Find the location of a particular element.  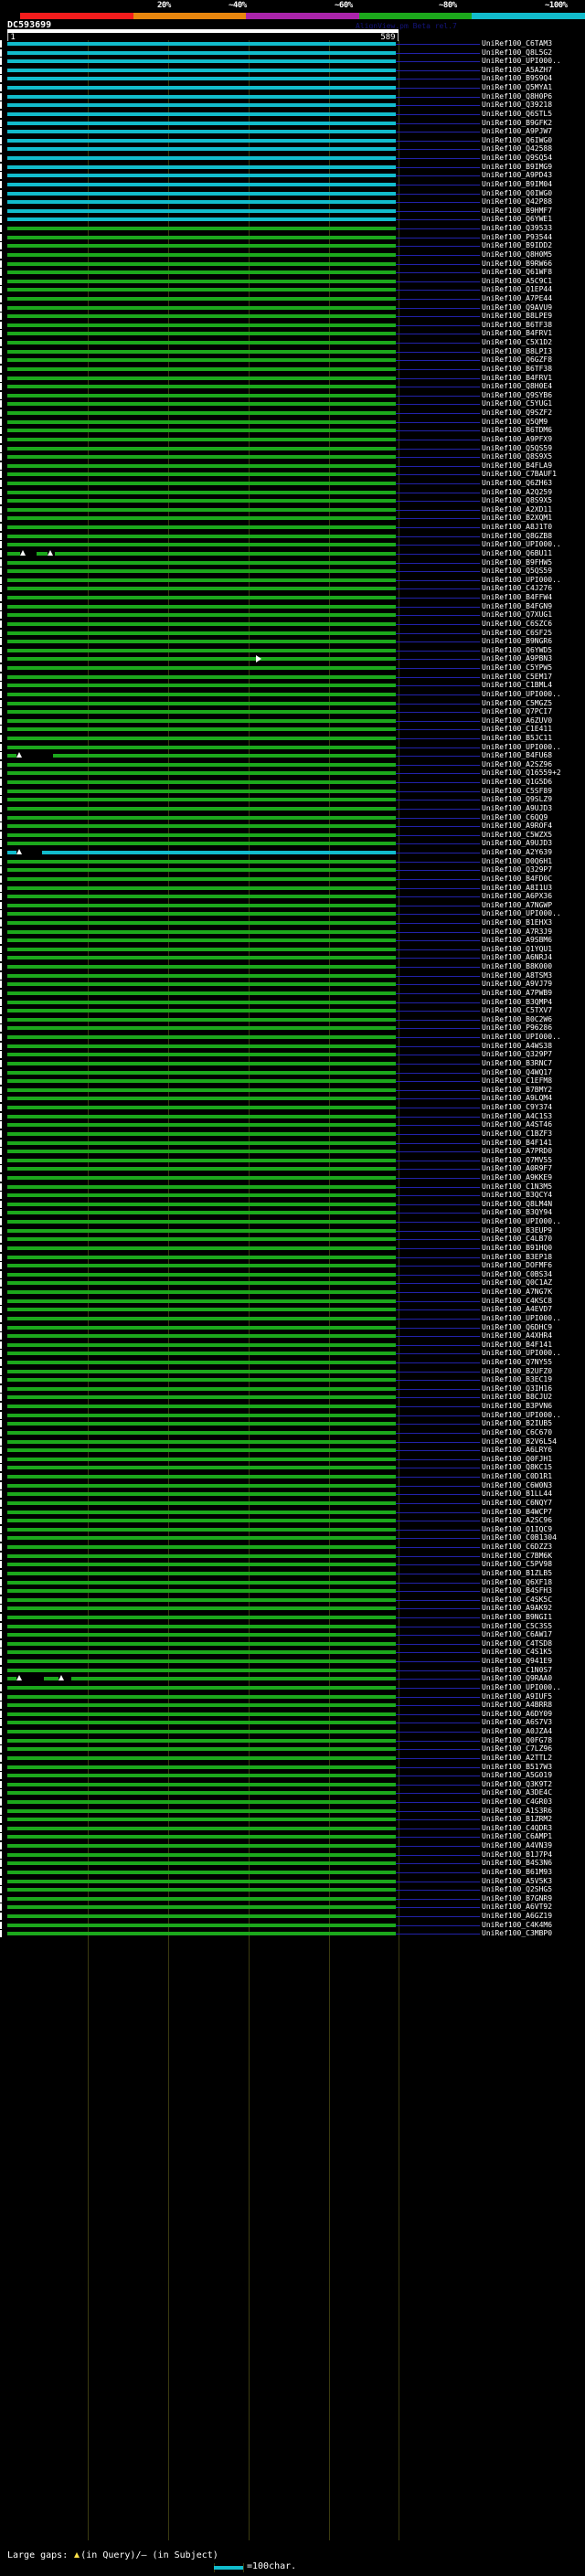

hit-label: UniRef100_A2Y639 is located at coordinates (517, 852).